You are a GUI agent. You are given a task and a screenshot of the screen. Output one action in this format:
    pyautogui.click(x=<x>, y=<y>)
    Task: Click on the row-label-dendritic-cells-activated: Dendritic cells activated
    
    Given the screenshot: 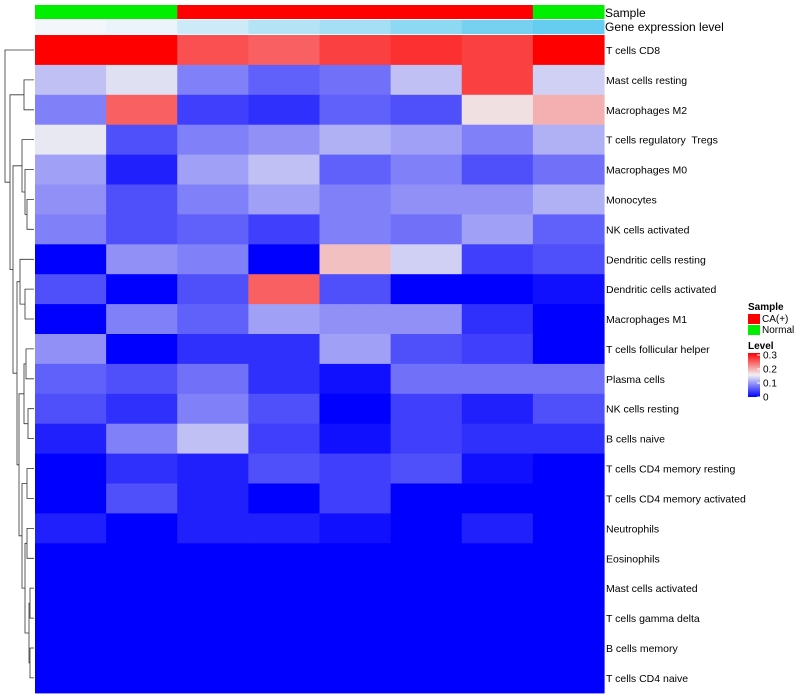 What is the action you would take?
    pyautogui.click(x=661, y=290)
    